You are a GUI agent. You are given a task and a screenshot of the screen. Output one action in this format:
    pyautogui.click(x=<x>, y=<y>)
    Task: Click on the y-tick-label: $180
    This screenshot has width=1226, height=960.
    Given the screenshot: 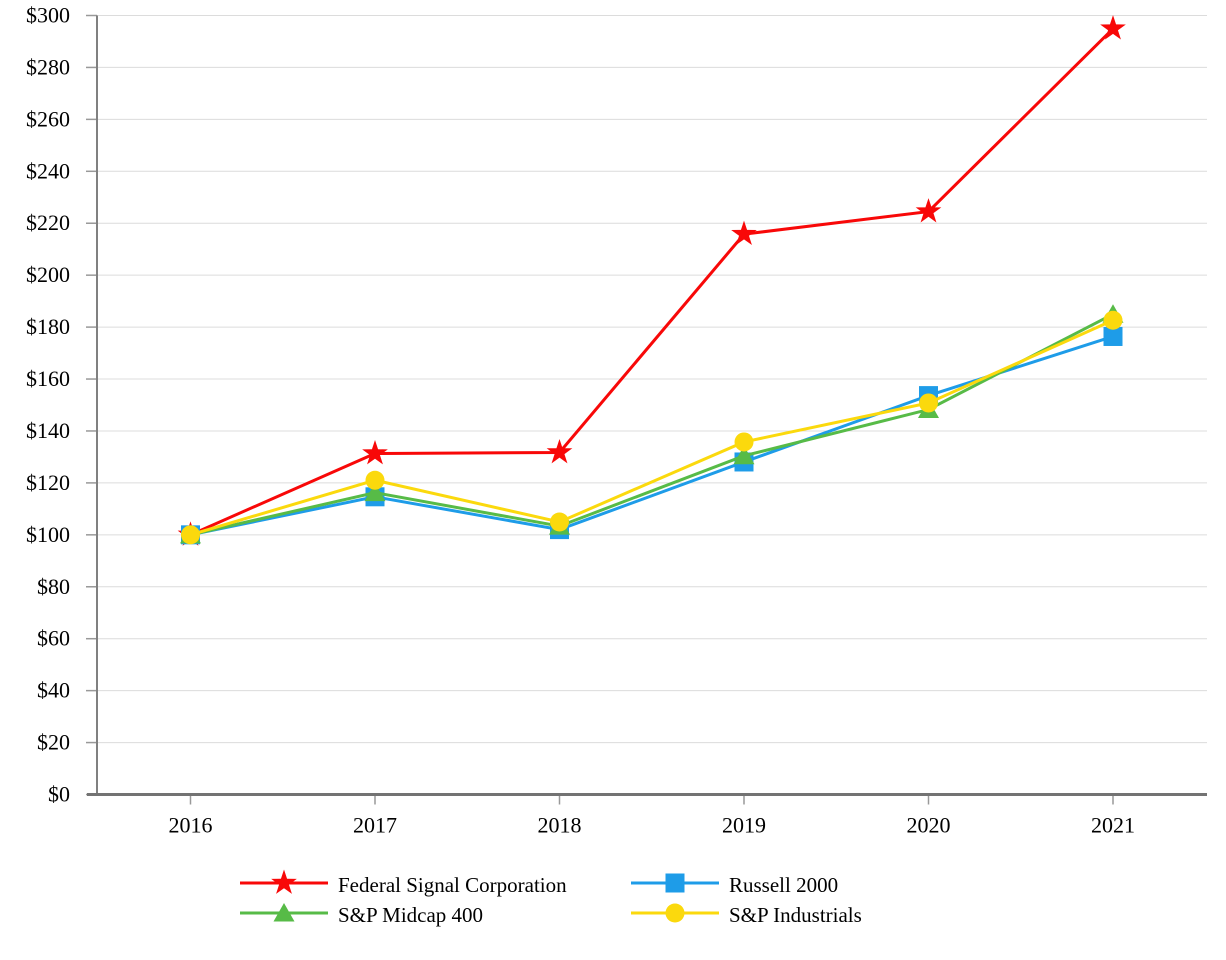 What is the action you would take?
    pyautogui.click(x=48, y=326)
    